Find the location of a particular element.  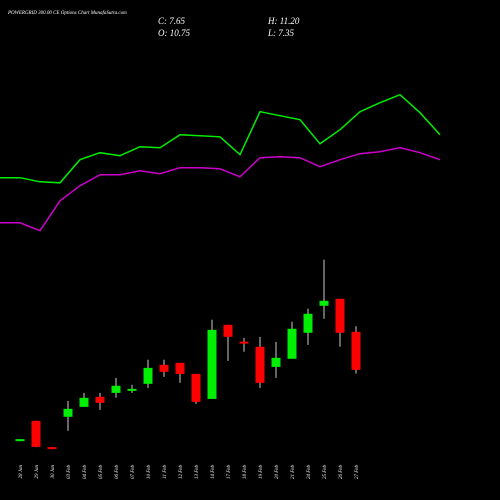

x-tick-label: 24 Feb is located at coordinates (309, 472).